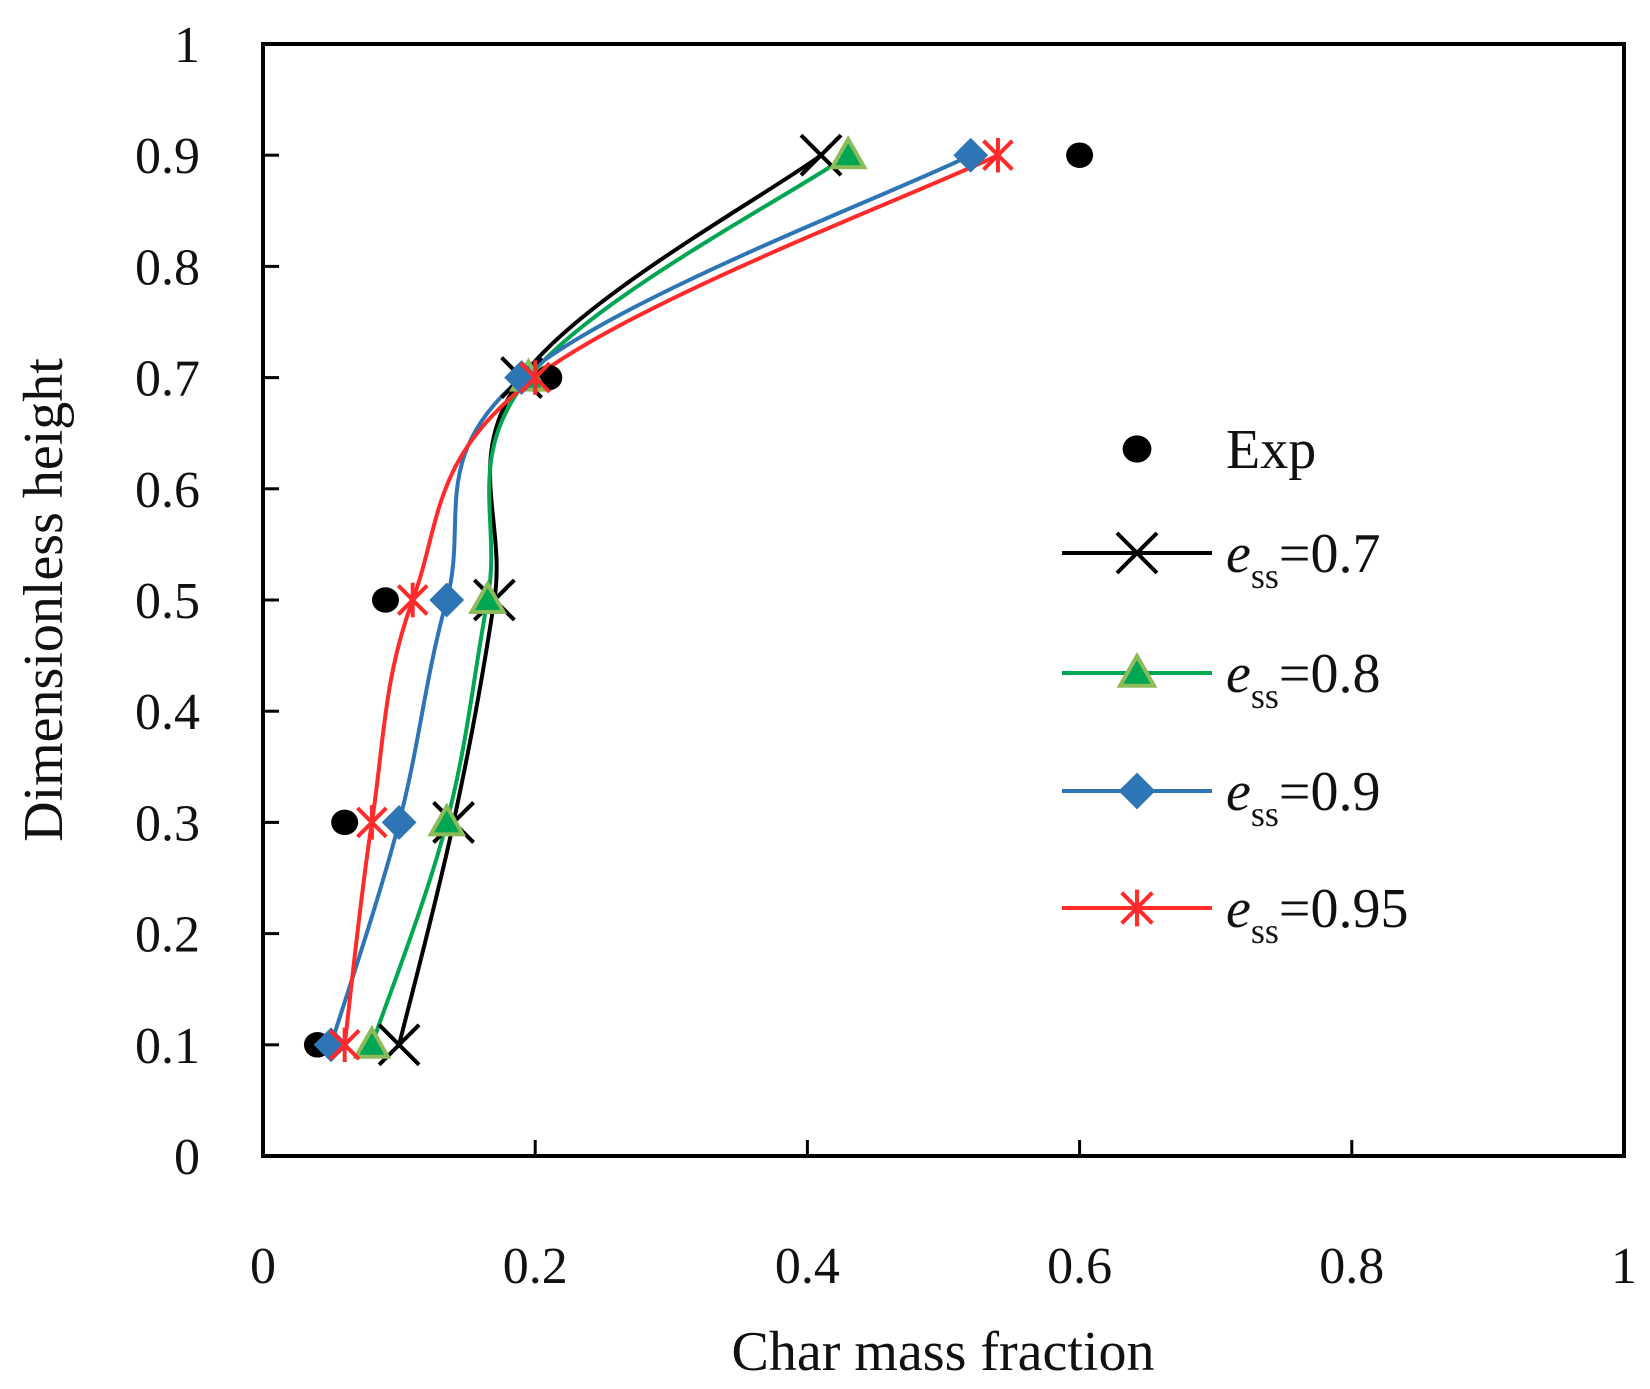  What do you see at coordinates (1624, 1266) in the screenshot?
I see `x-tick-label: 1` at bounding box center [1624, 1266].